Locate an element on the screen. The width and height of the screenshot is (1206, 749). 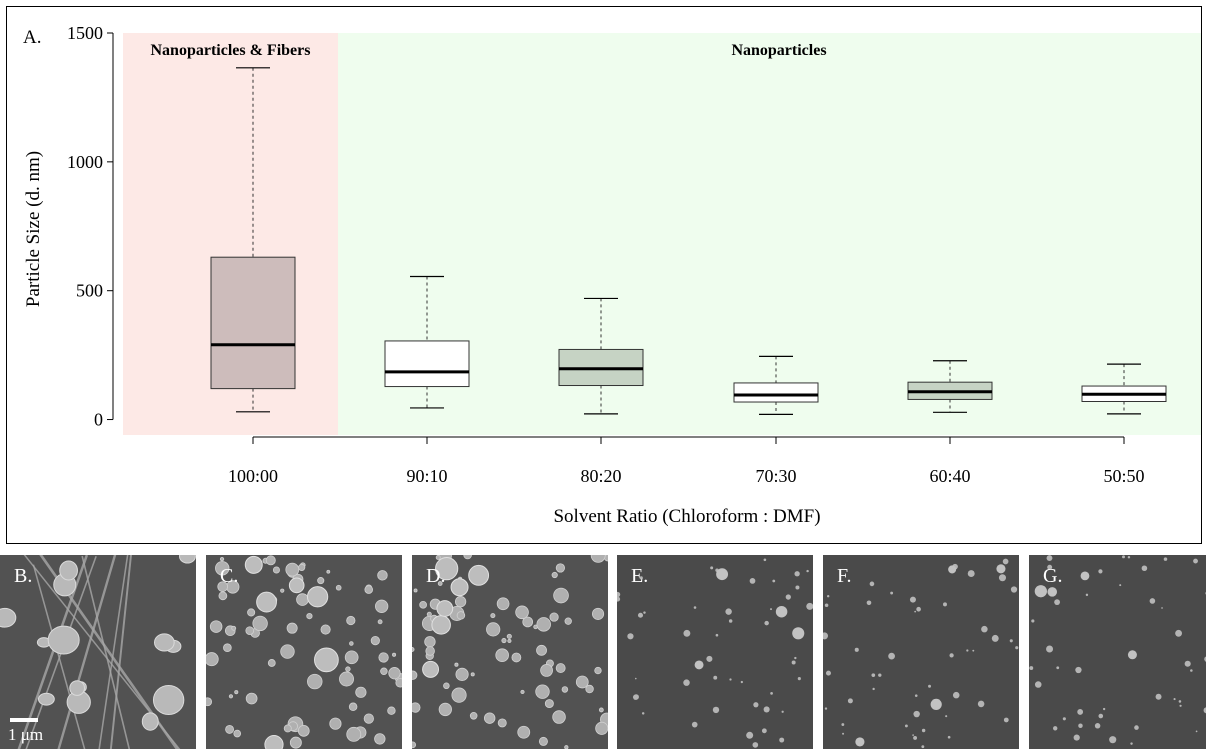
sem-panel-letter: C. is located at coordinates (229, 576).